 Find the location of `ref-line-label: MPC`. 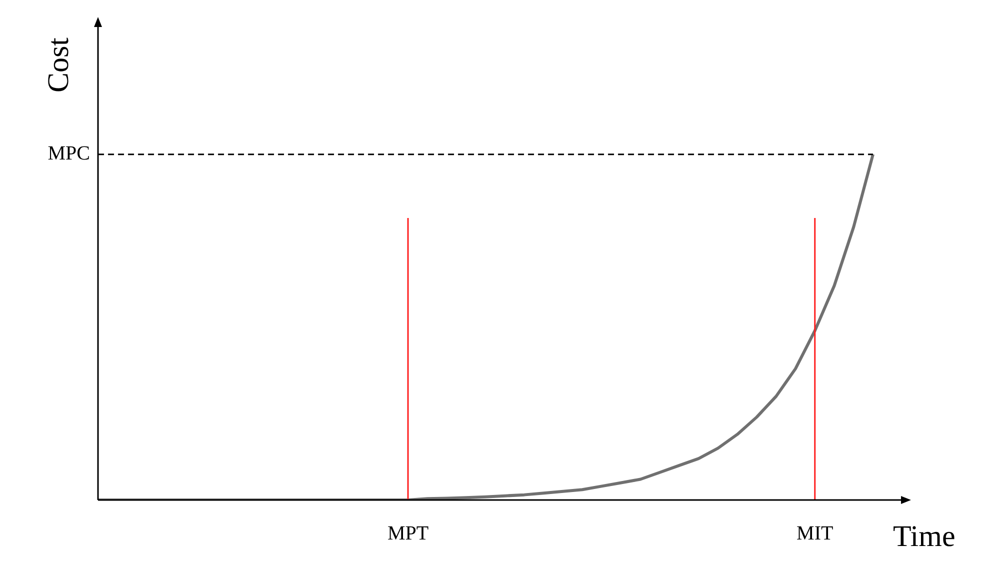

ref-line-label: MPC is located at coordinates (69, 153).